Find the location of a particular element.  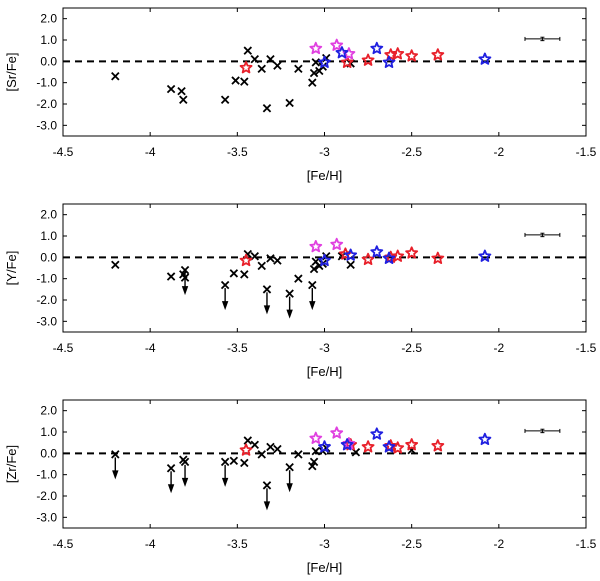

y-axis-label: [Sr/Fe] is located at coordinates (11, 71).